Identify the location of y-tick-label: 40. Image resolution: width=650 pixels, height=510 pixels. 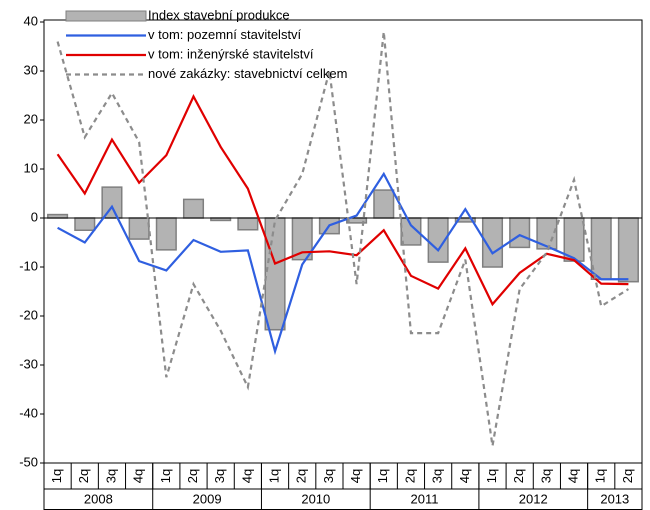
(31, 20).